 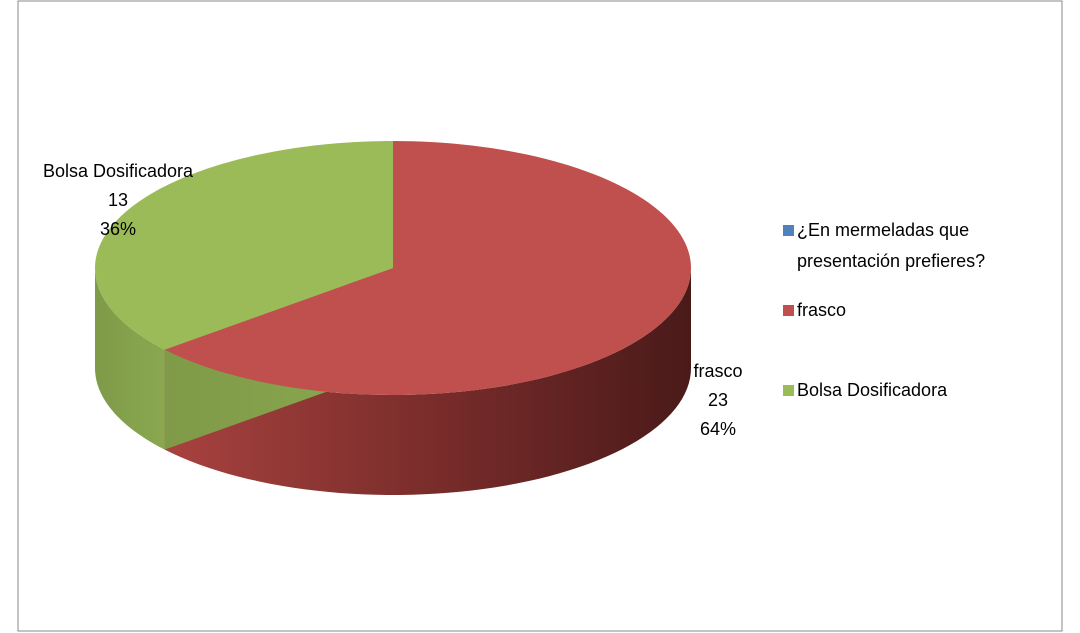 I want to click on legend-line: ¿En mermeladas que, so click(x=883, y=230).